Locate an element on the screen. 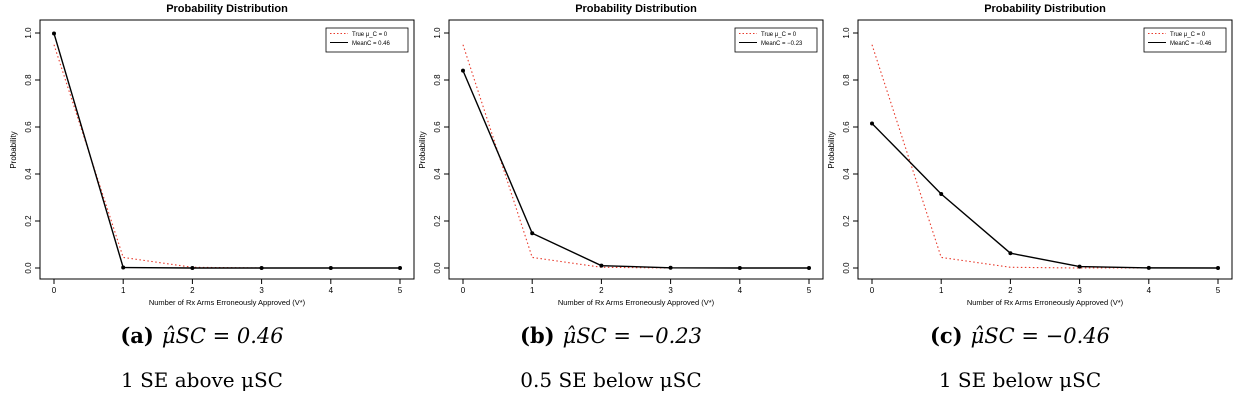  legend-entry: MeanC = 0.46 is located at coordinates (371, 44).